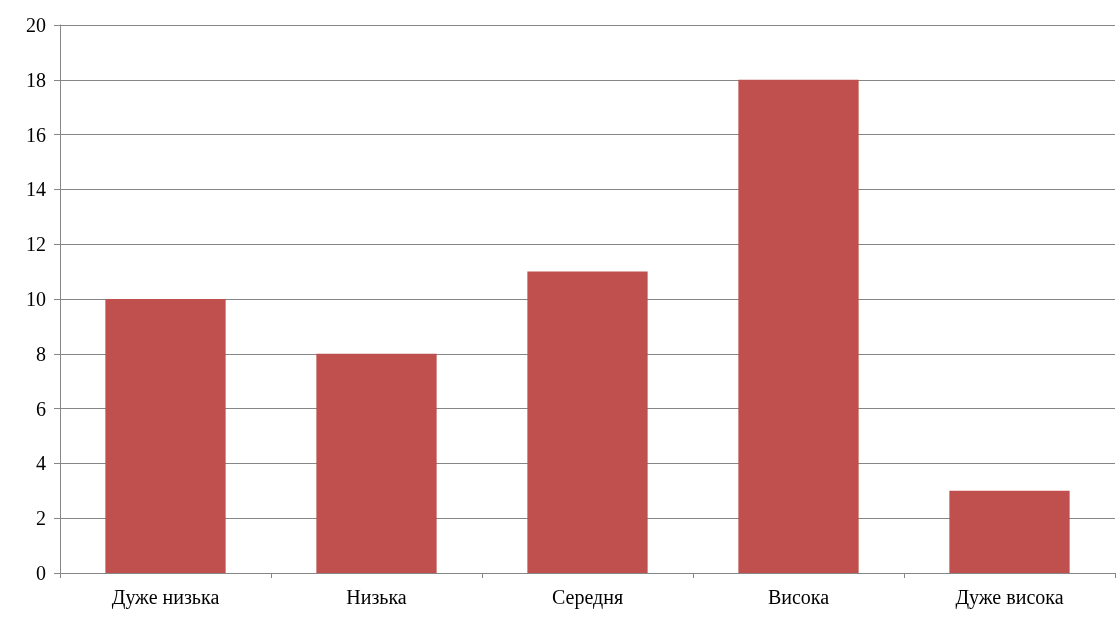  Describe the element at coordinates (587, 597) in the screenshot. I see `x-tick-label: Середня` at that location.